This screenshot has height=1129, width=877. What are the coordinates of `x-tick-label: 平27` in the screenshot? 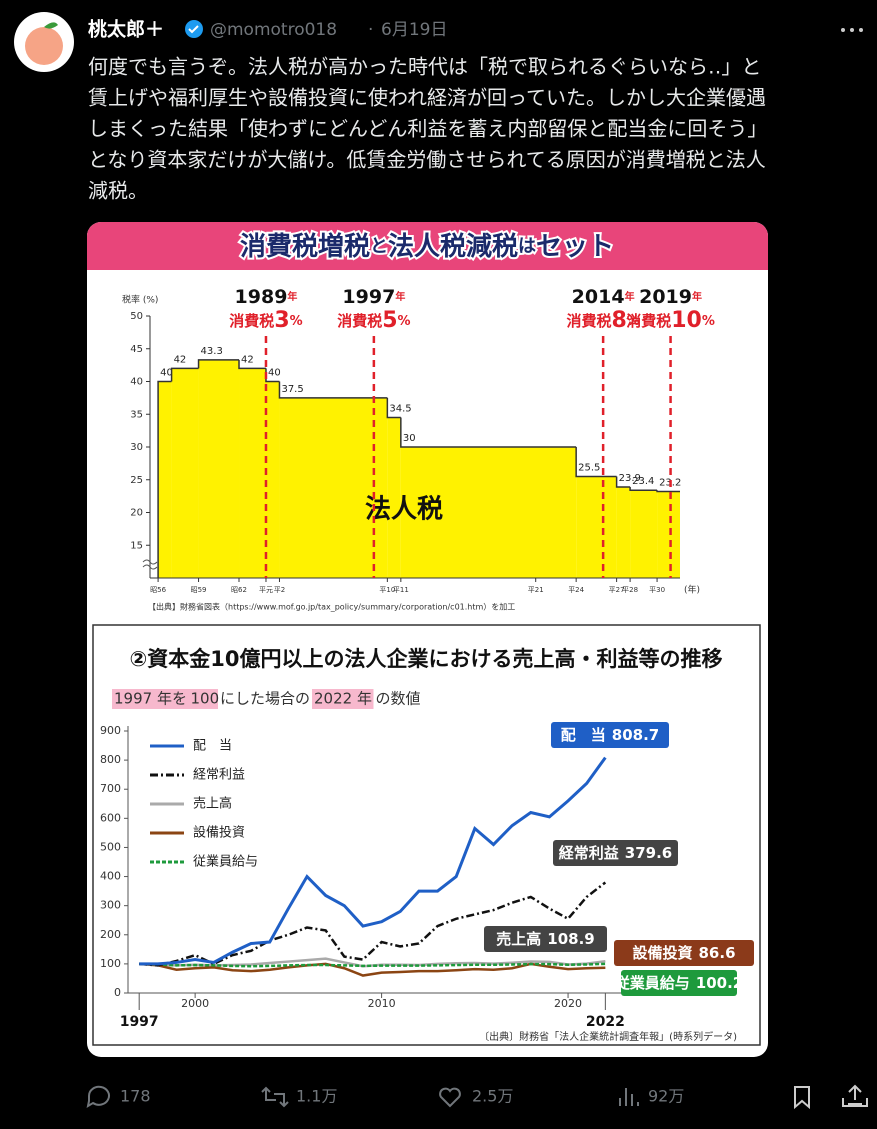 It's located at (617, 590).